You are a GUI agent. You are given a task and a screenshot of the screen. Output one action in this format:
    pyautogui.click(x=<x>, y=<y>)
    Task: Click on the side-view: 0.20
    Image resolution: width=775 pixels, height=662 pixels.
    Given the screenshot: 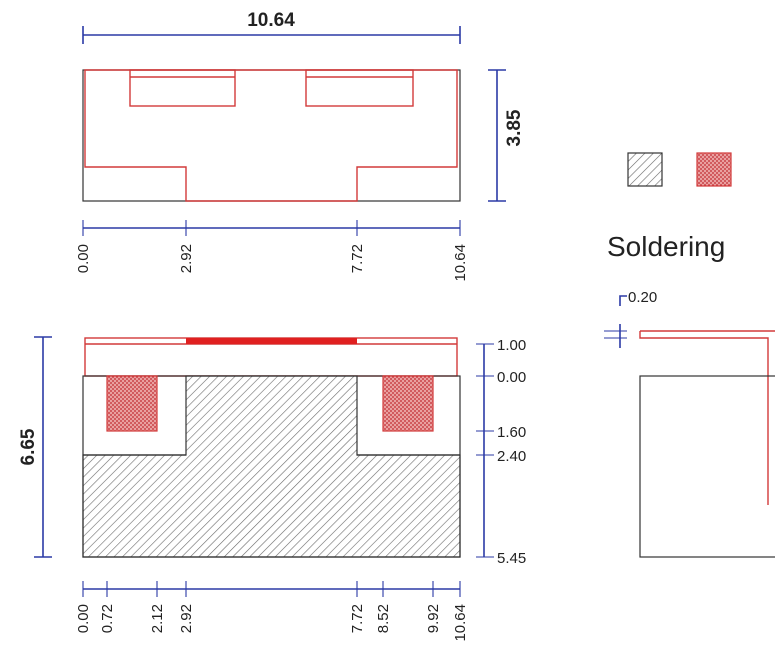 What is the action you would take?
    pyautogui.click(x=689, y=423)
    